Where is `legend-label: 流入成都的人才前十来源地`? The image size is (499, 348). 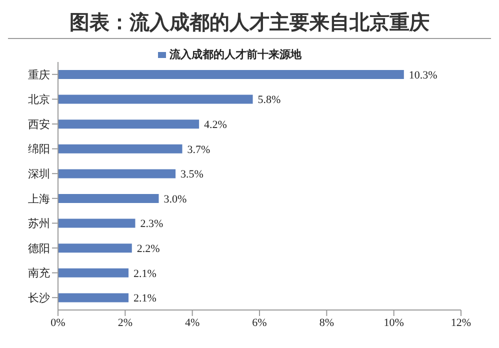 legend-label: 流入成都的人才前十来源地 is located at coordinates (236, 55).